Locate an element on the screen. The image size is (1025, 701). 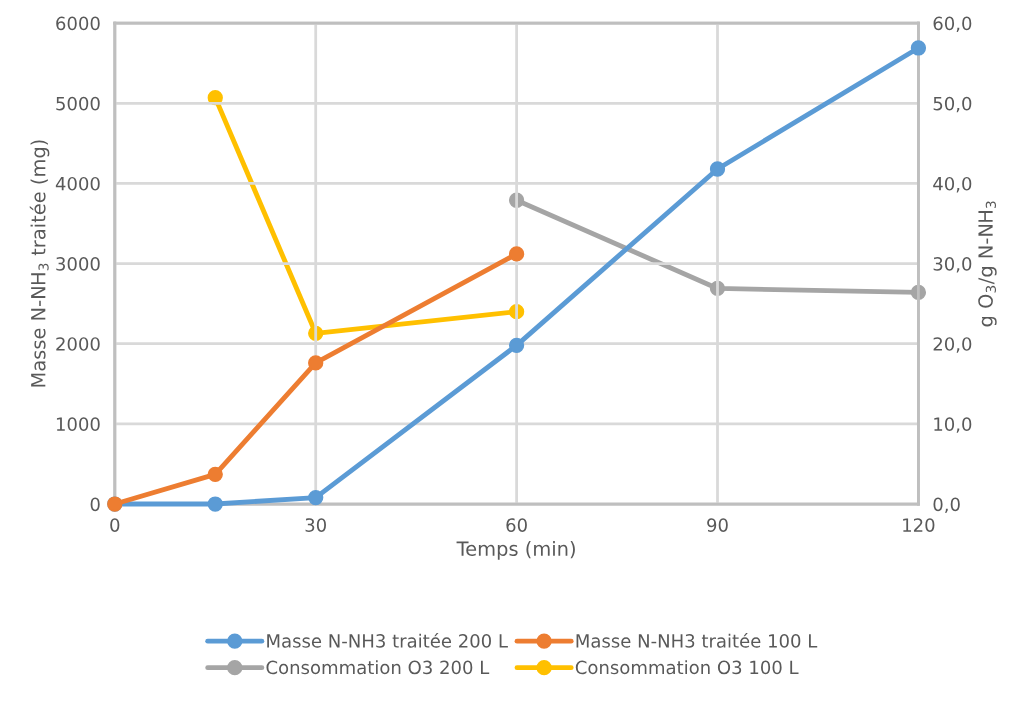
y-axis-title: Masse N-NH$_{3}$ traitée (mg) is located at coordinates (39, 263).